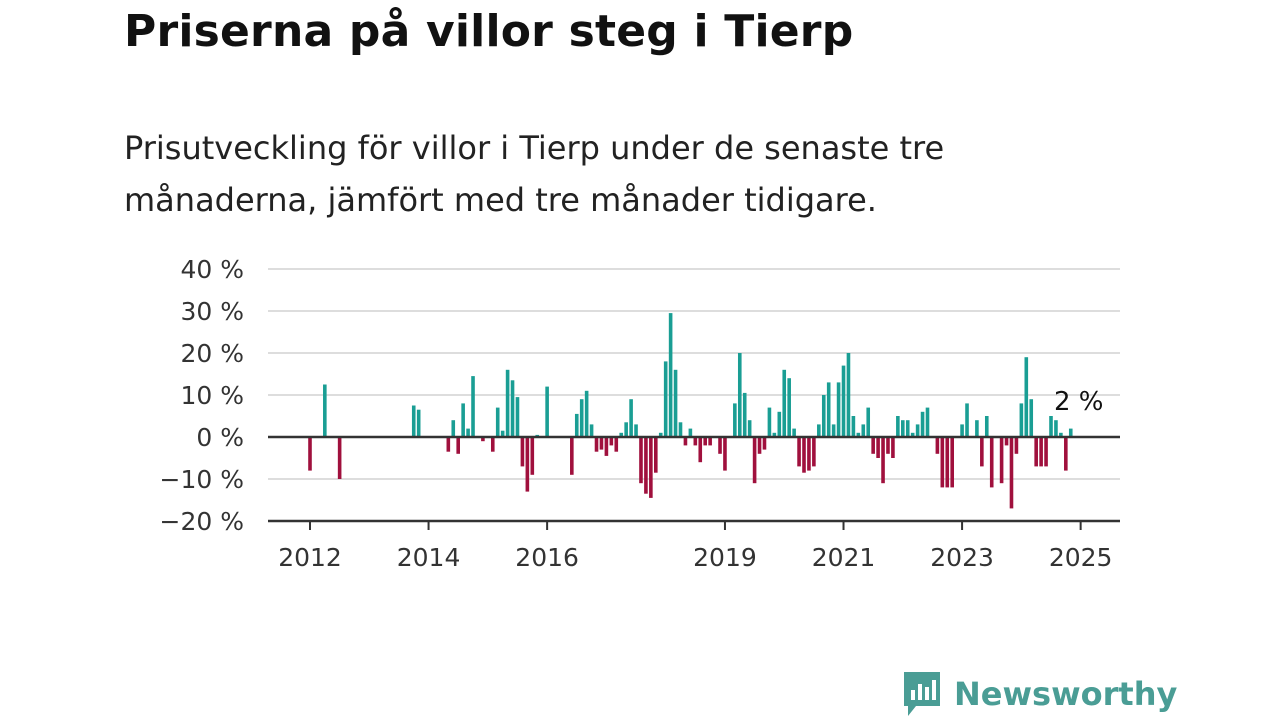 This screenshot has width=1280, height=720. What do you see at coordinates (489, 31) in the screenshot?
I see `page-title: Priserna på villor steg i Tierp` at bounding box center [489, 31].